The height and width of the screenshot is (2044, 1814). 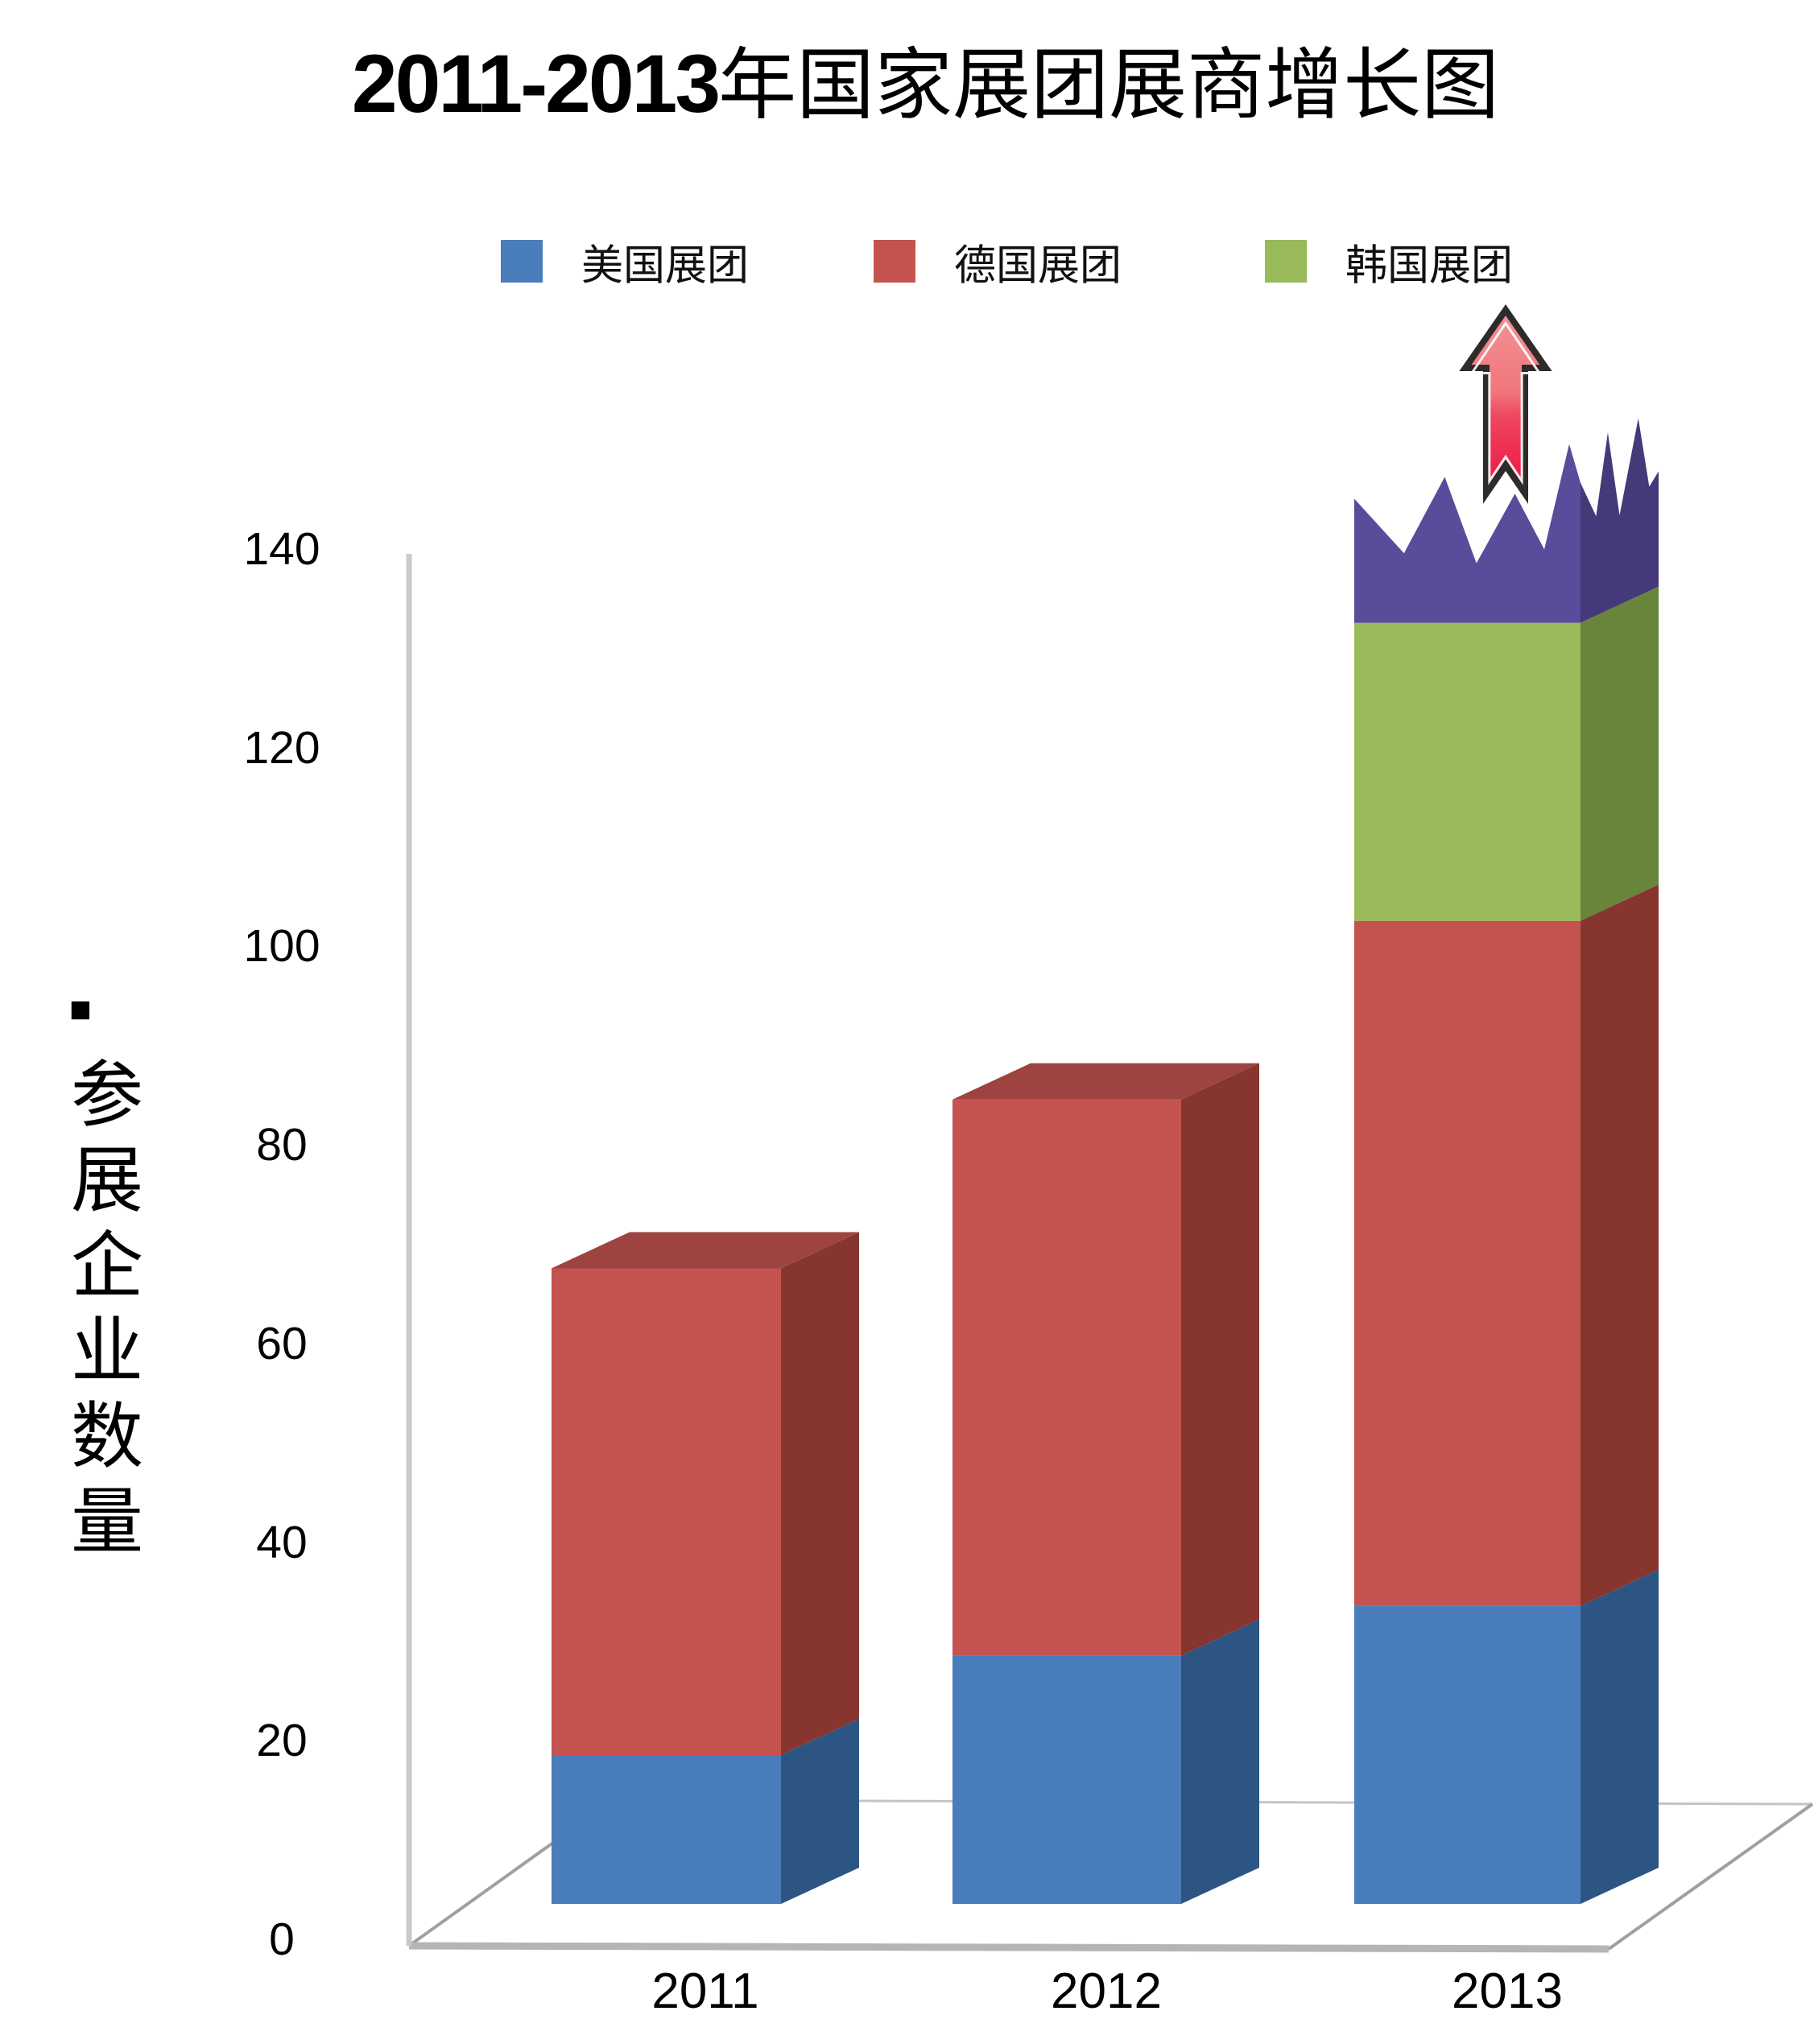 What do you see at coordinates (1467, 771) in the screenshot?
I see `bar-2013-korea-front` at bounding box center [1467, 771].